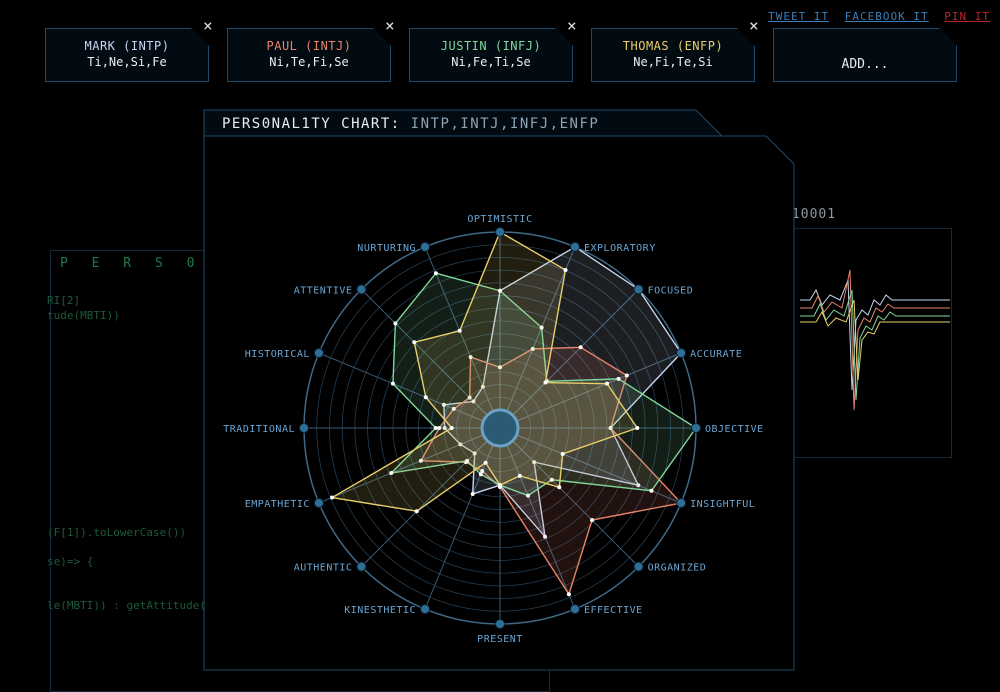 This screenshot has height=692, width=1000. What do you see at coordinates (491, 62) in the screenshot?
I see `person-functions: Ni,Fe,Ti,Se` at bounding box center [491, 62].